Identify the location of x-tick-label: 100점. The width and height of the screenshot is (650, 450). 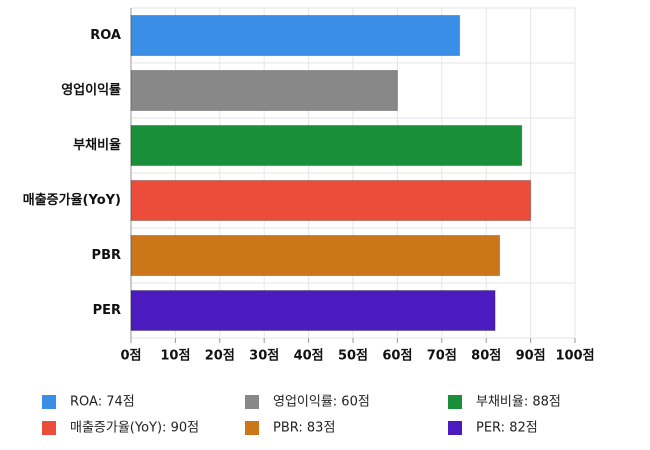
(574, 356).